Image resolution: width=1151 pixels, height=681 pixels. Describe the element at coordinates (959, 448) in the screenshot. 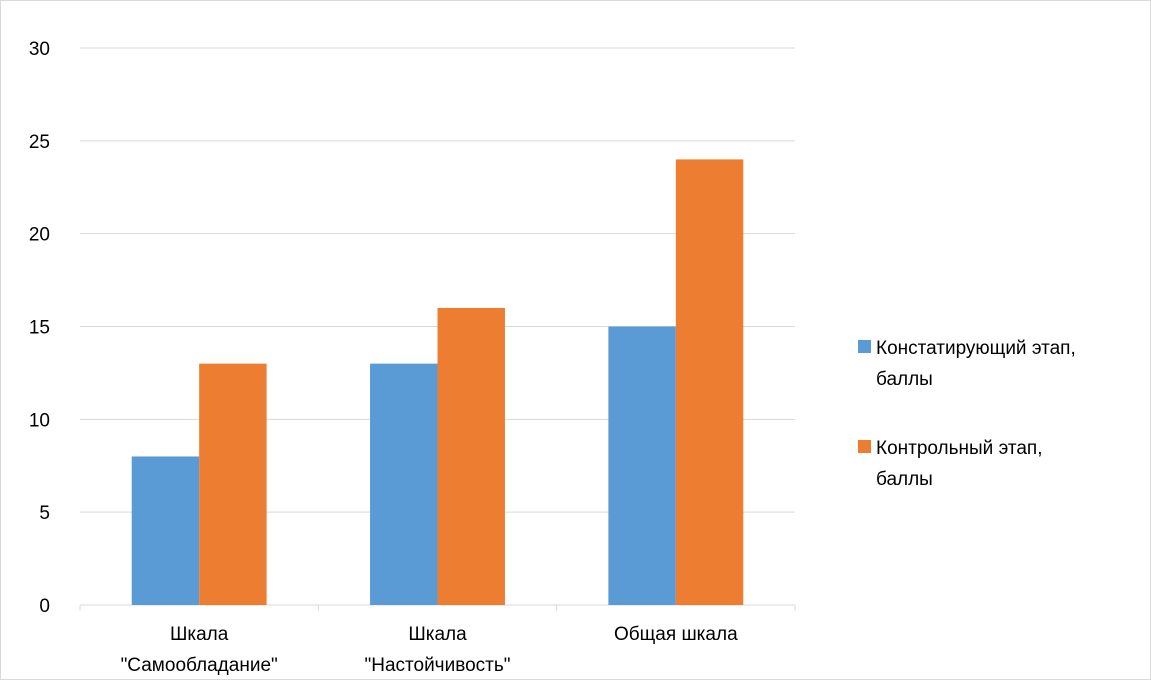

I see `legend-label: Контрольный этап,` at that location.